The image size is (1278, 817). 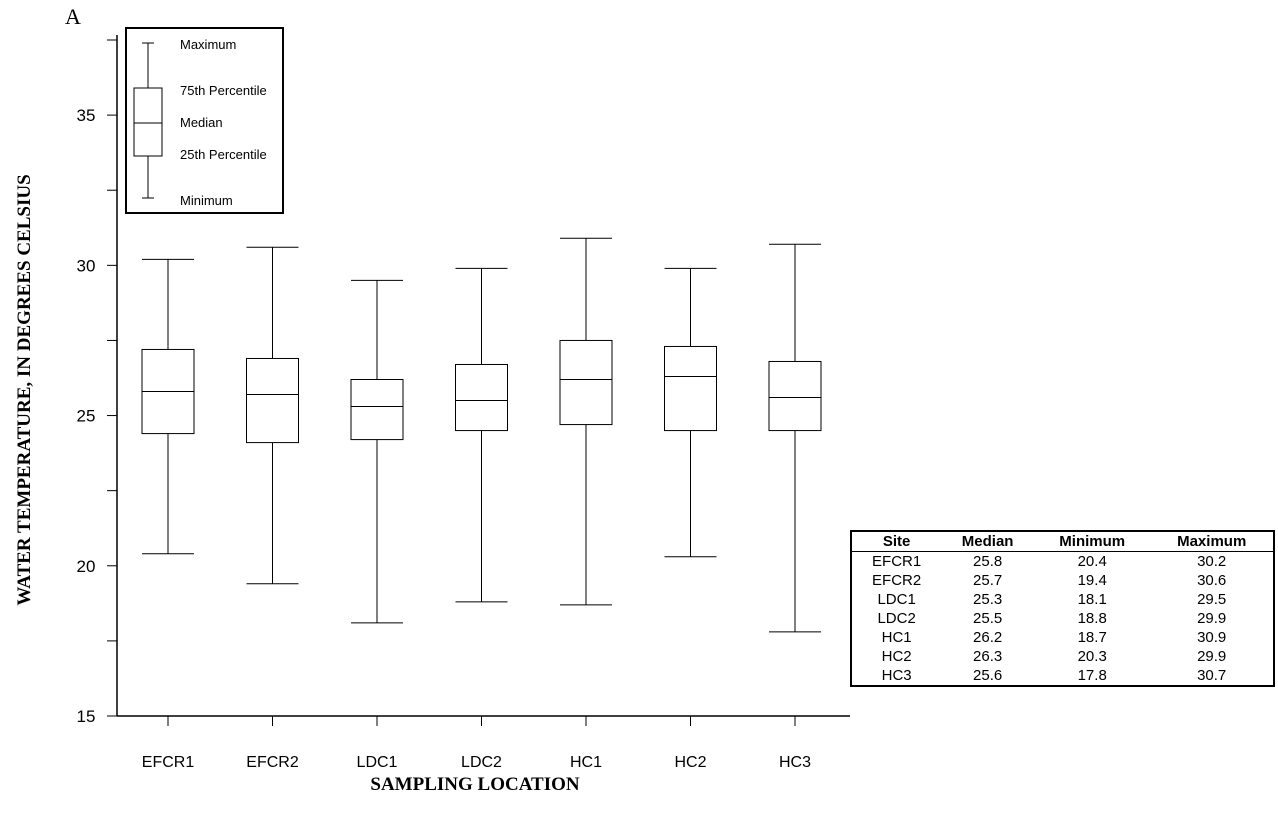 I want to click on table-row: EFCR2 25.7 19.4 30.6, so click(x=1062, y=580).